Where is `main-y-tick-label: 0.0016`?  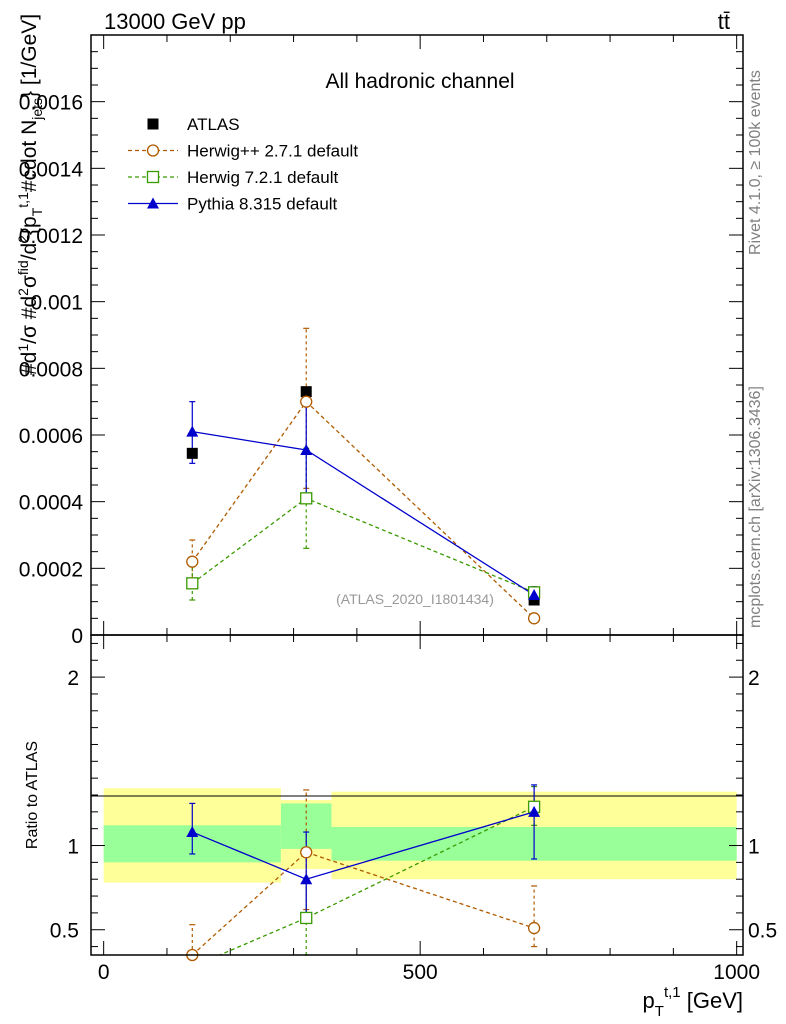 main-y-tick-label: 0.0016 is located at coordinates (51, 103).